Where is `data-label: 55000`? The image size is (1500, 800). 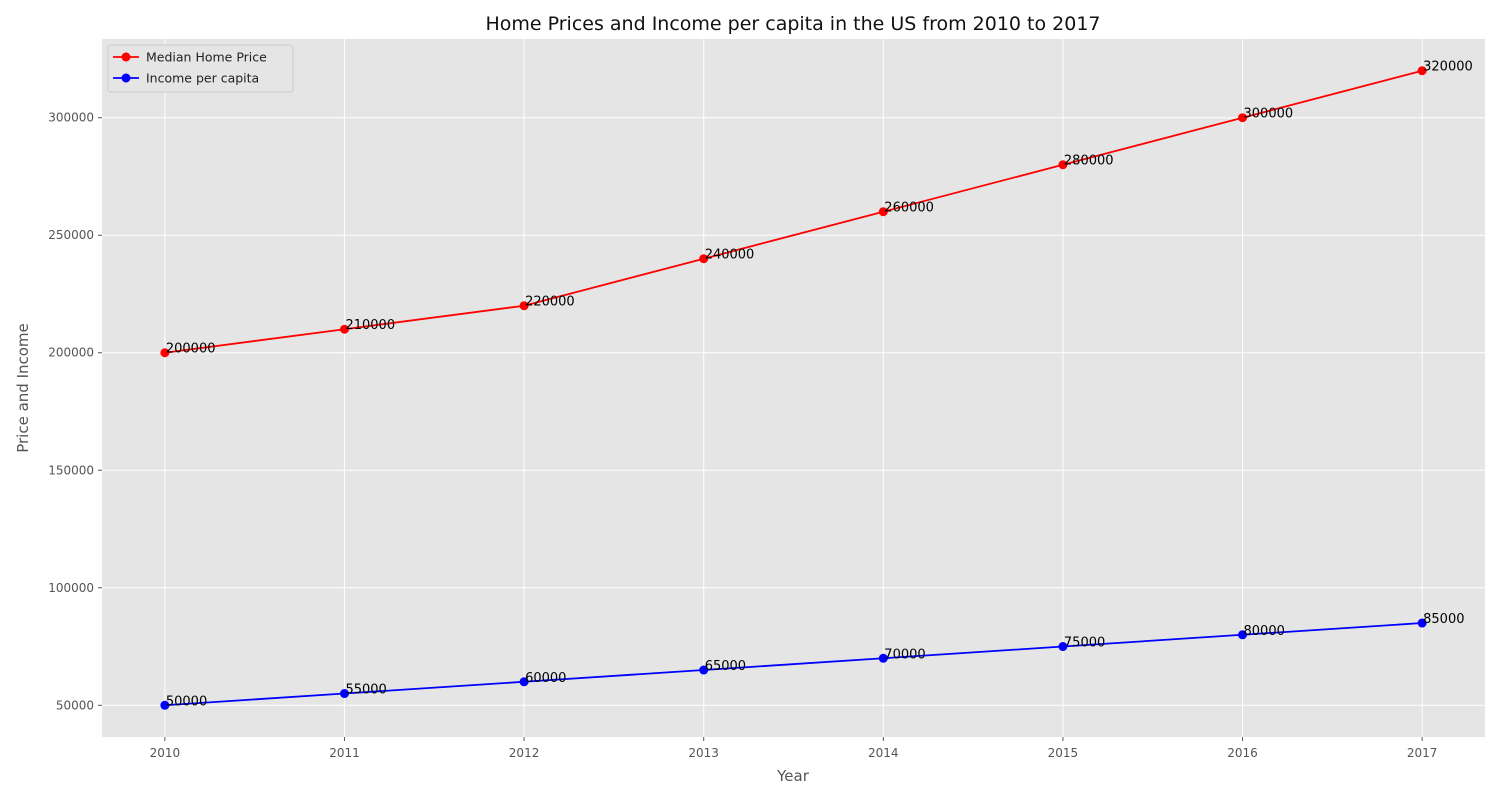 data-label: 55000 is located at coordinates (365, 690).